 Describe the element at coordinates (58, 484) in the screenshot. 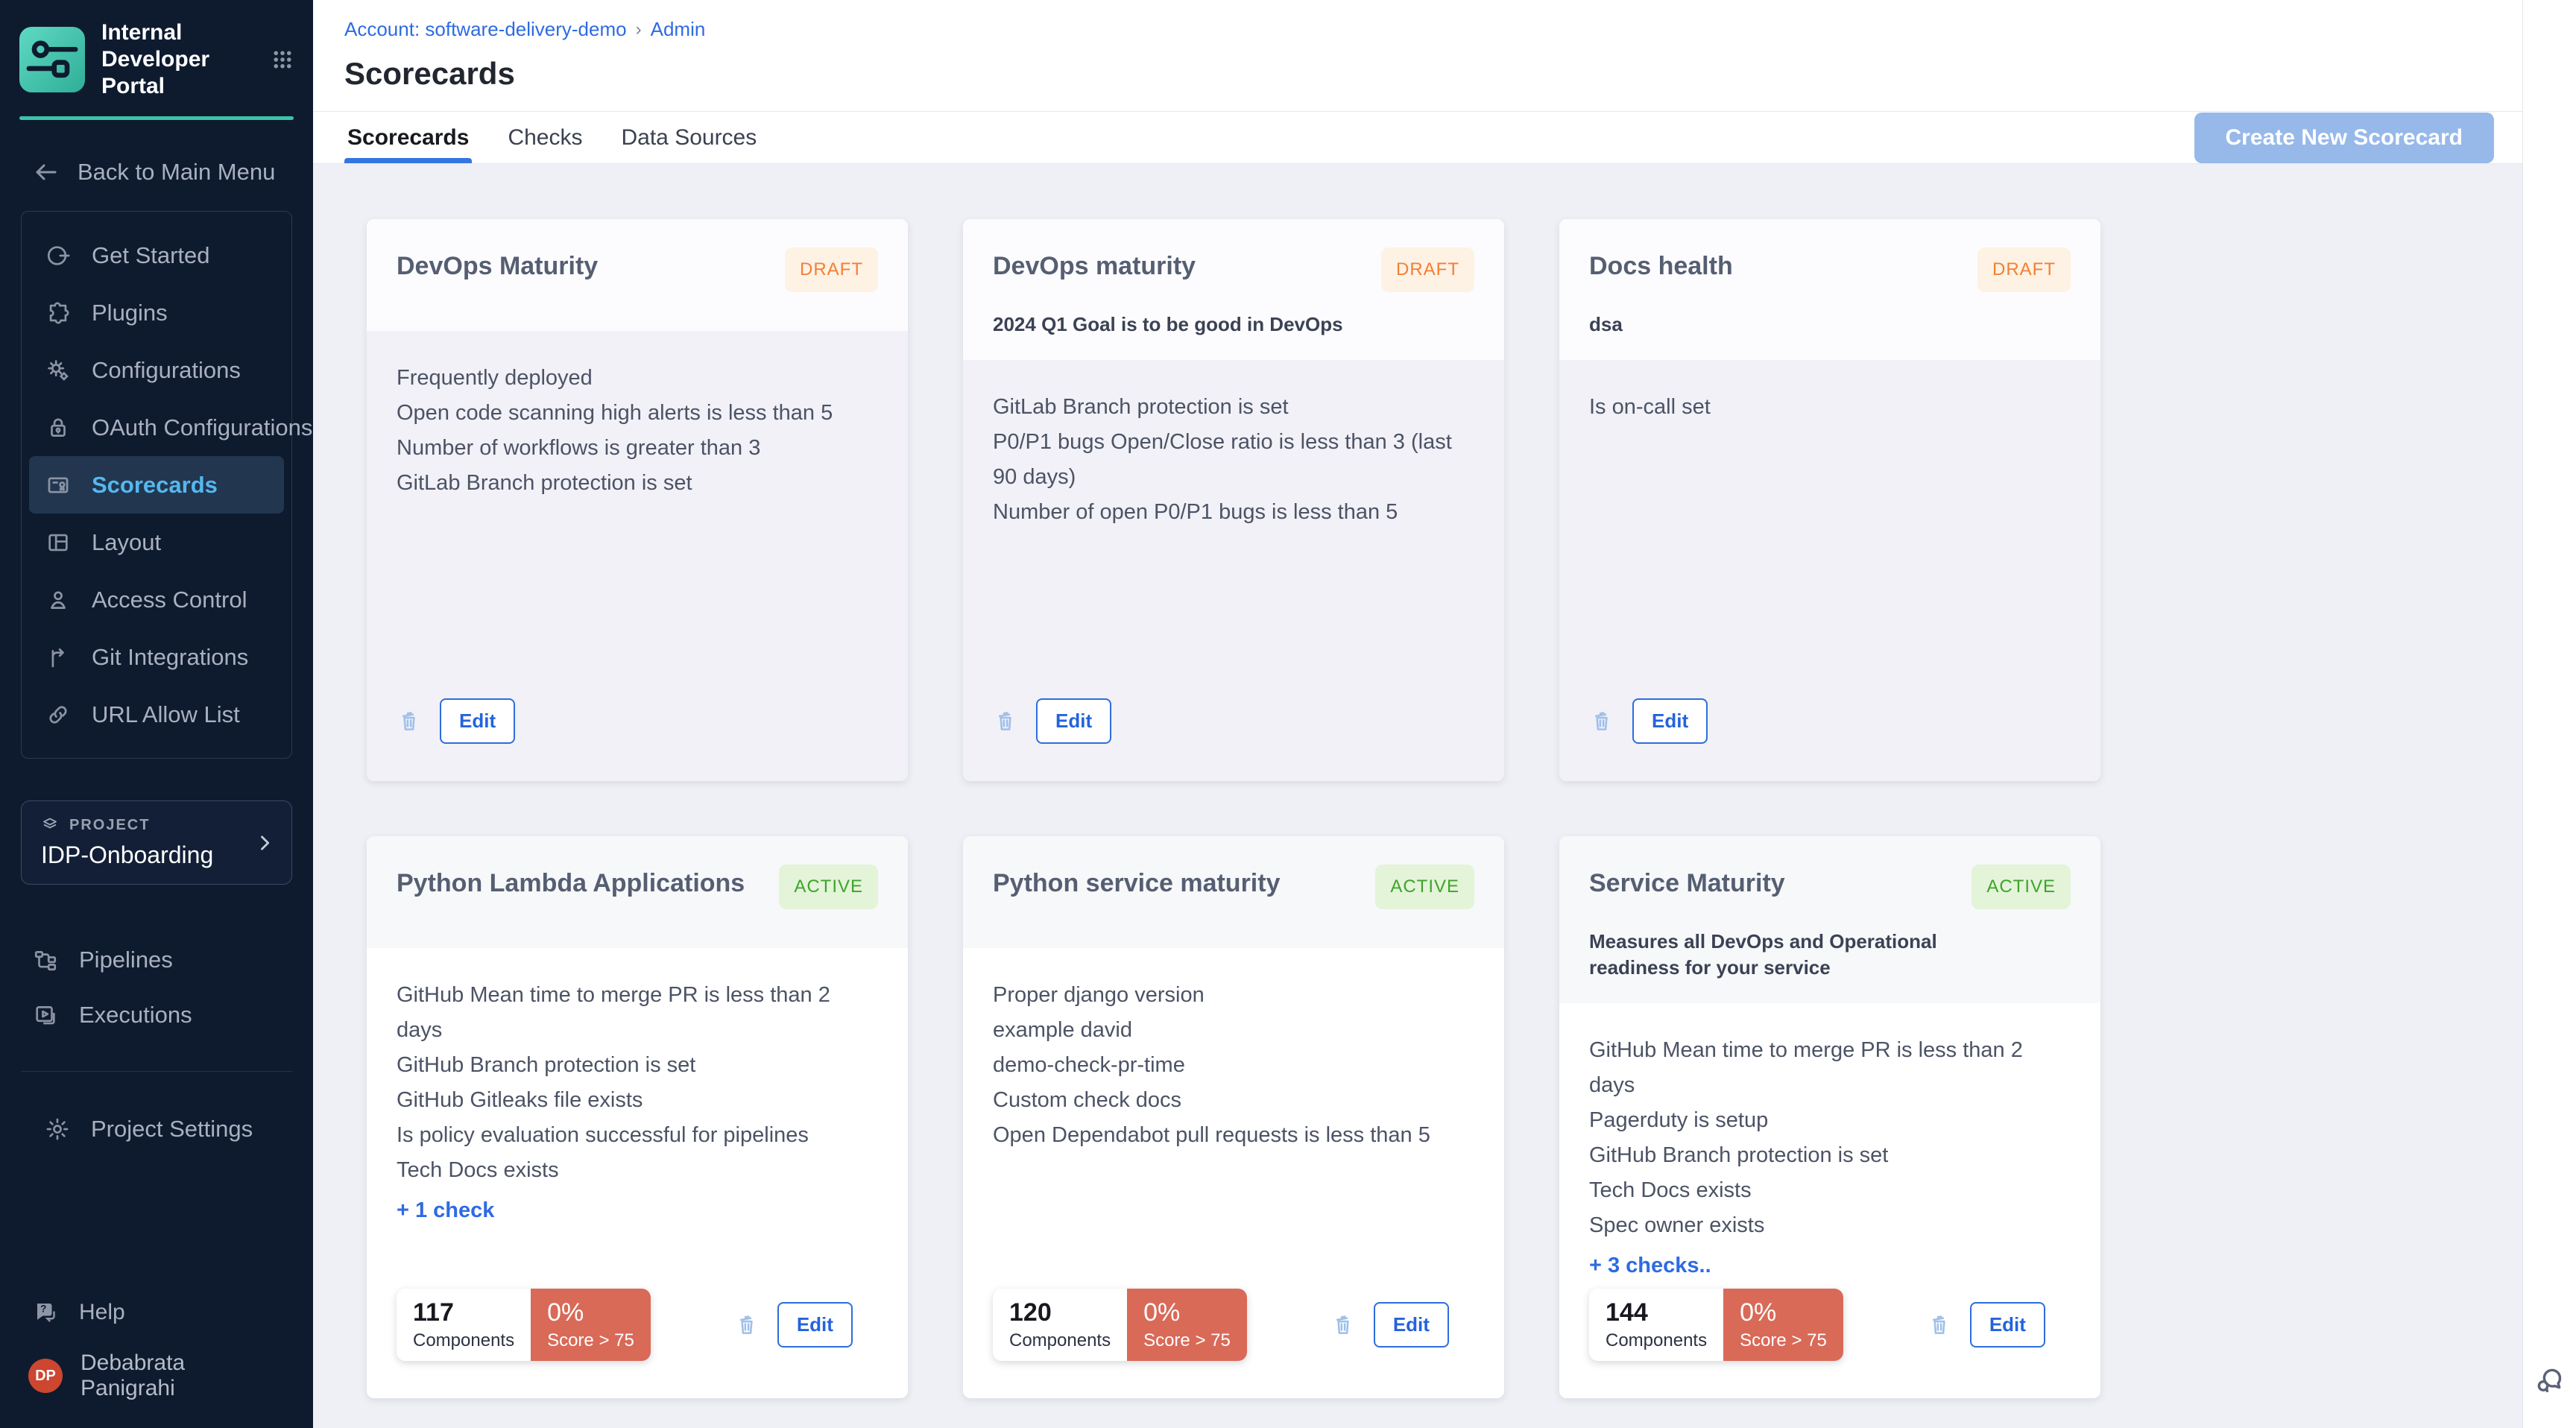

I see `scorecard-icon` at that location.